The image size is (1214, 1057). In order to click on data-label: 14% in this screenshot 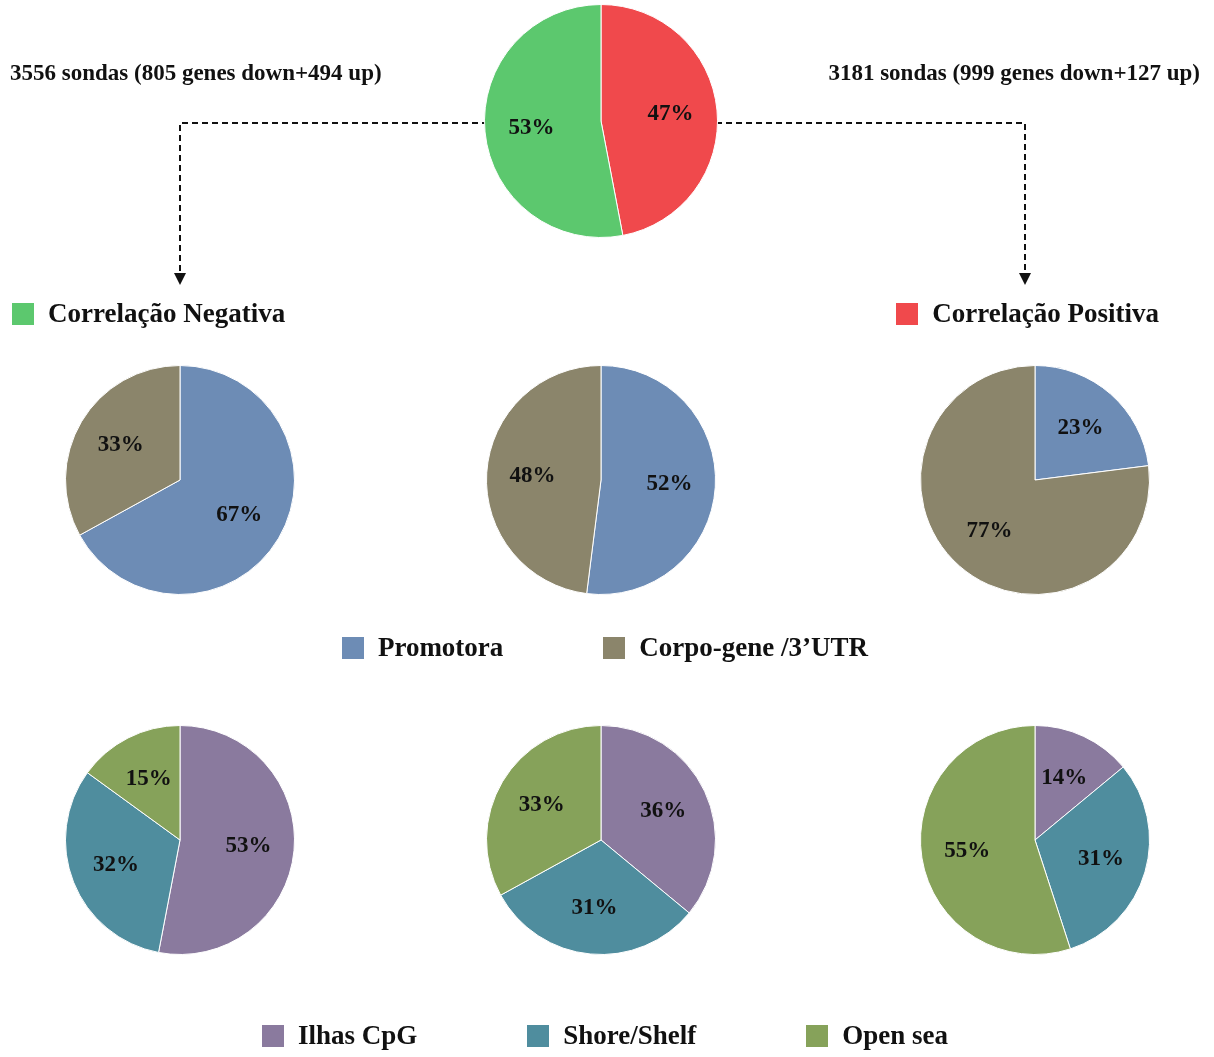, I will do `click(1064, 776)`.